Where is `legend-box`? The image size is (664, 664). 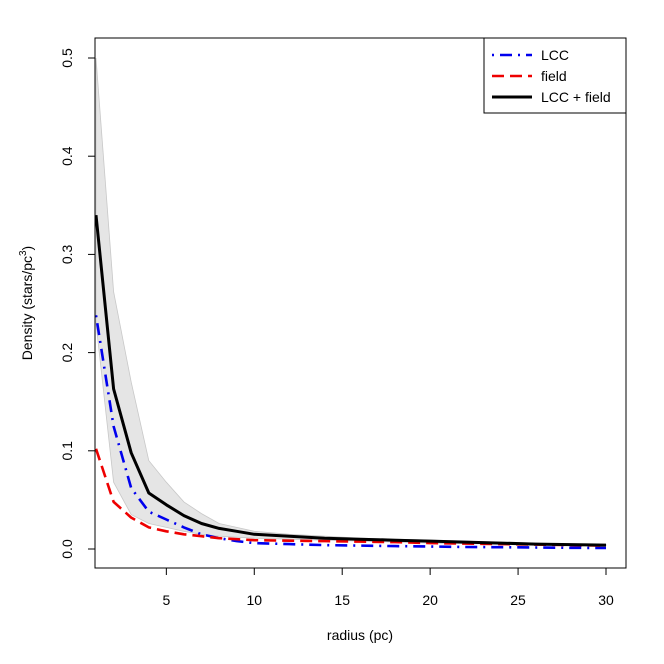 legend-box is located at coordinates (555, 75).